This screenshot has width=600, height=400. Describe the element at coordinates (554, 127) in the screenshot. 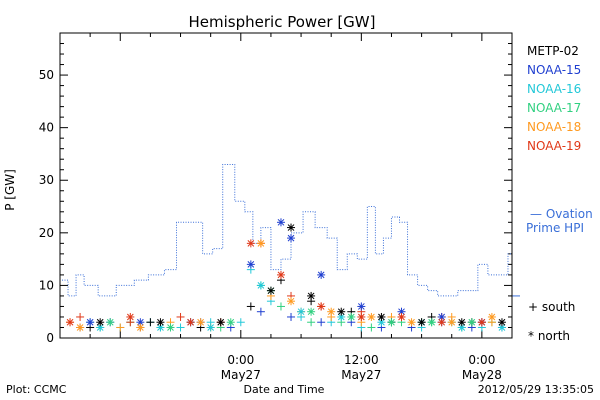

I see `legend-entry: NOAA-18` at that location.